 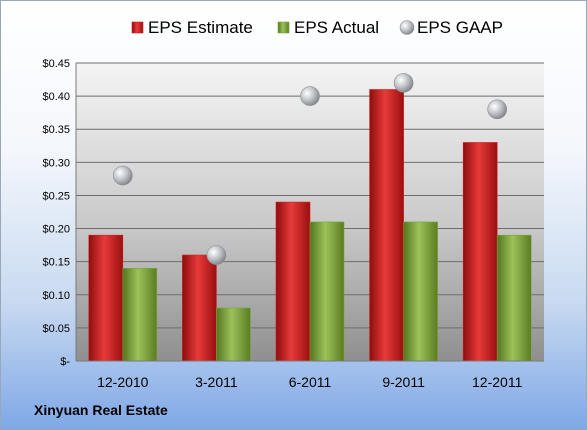 I want to click on bar-eps-actual-3-2011, so click(x=233, y=334).